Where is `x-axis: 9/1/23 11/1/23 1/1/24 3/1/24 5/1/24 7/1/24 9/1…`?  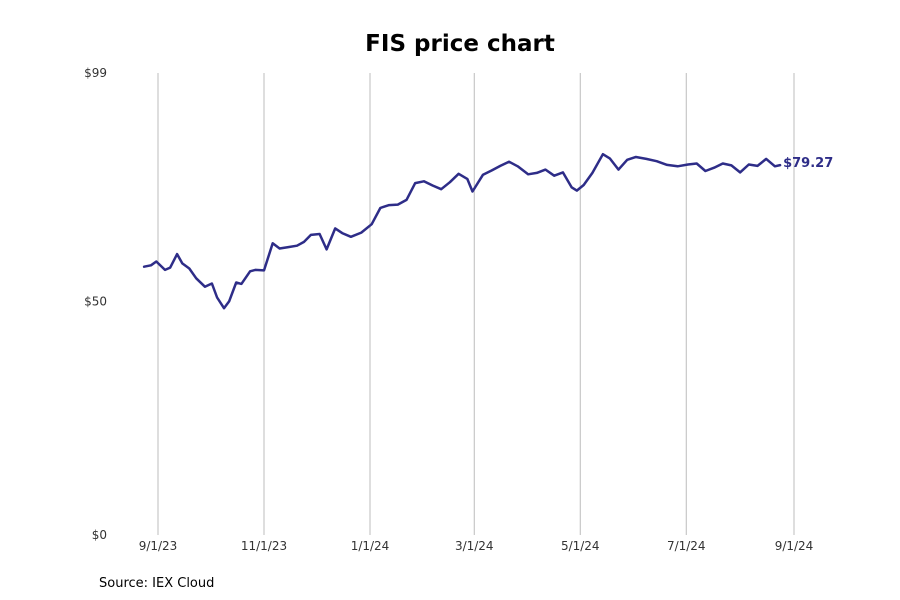 x-axis: 9/1/23 11/1/23 1/1/24 3/1/24 5/1/24 7/1/24 9/1… is located at coordinates (476, 546).